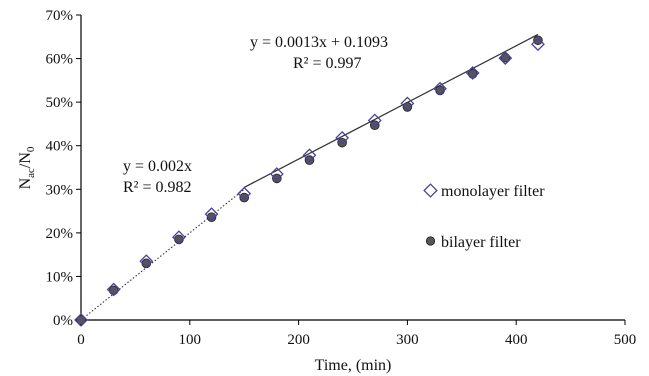  What do you see at coordinates (60, 234) in the screenshot?
I see `y-tick-label: 20%` at bounding box center [60, 234].